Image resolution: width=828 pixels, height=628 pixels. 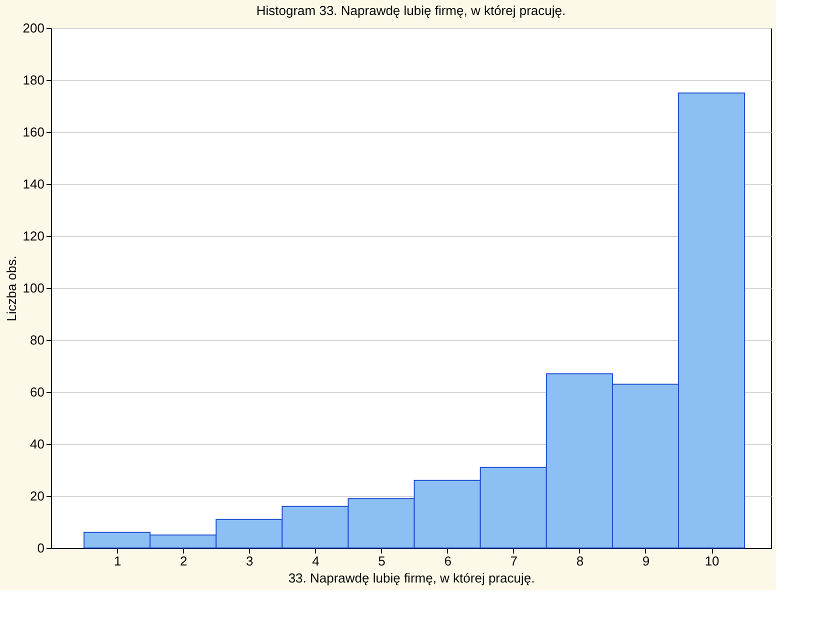 I want to click on x-tick-label: 10, so click(x=712, y=561).